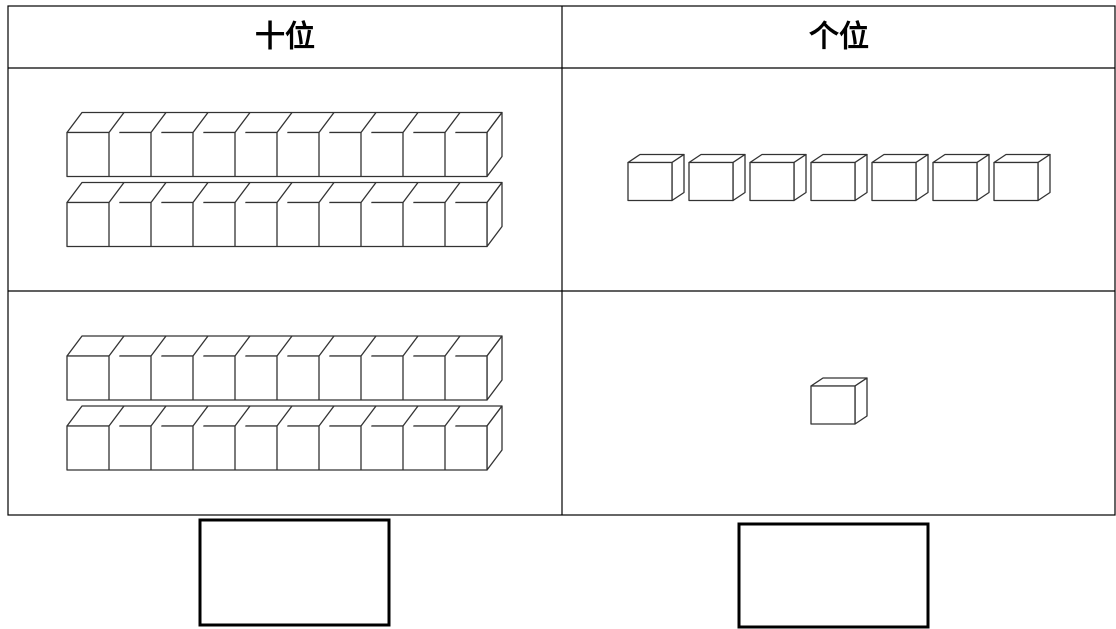  I want to click on header-tens: 十位, so click(285, 37).